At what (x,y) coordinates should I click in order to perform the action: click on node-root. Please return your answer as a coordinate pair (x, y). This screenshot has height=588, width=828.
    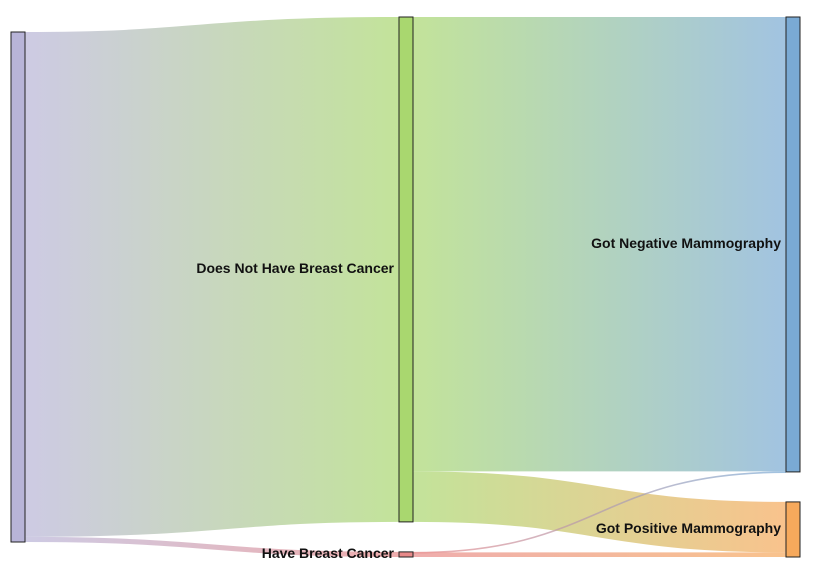
    Looking at the image, I should click on (18, 287).